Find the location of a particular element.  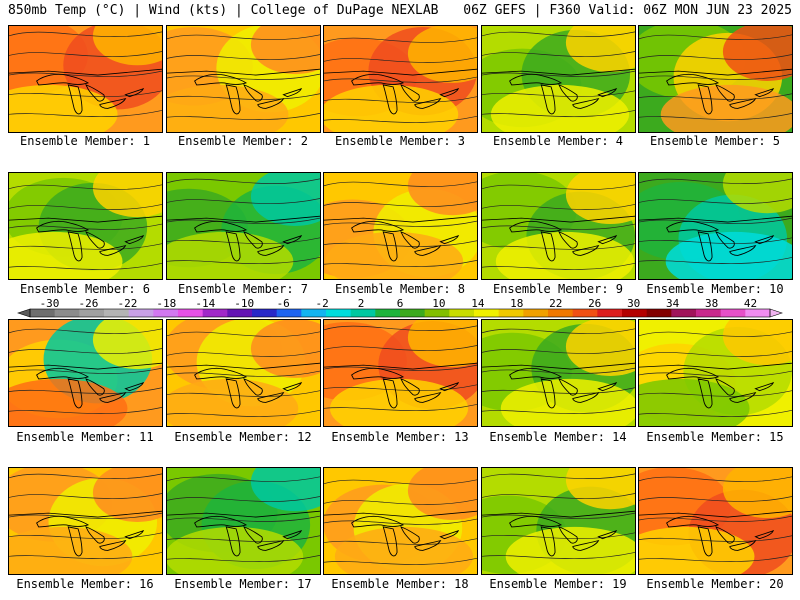

colorbar-tick-label: -2 is located at coordinates (321, 303).